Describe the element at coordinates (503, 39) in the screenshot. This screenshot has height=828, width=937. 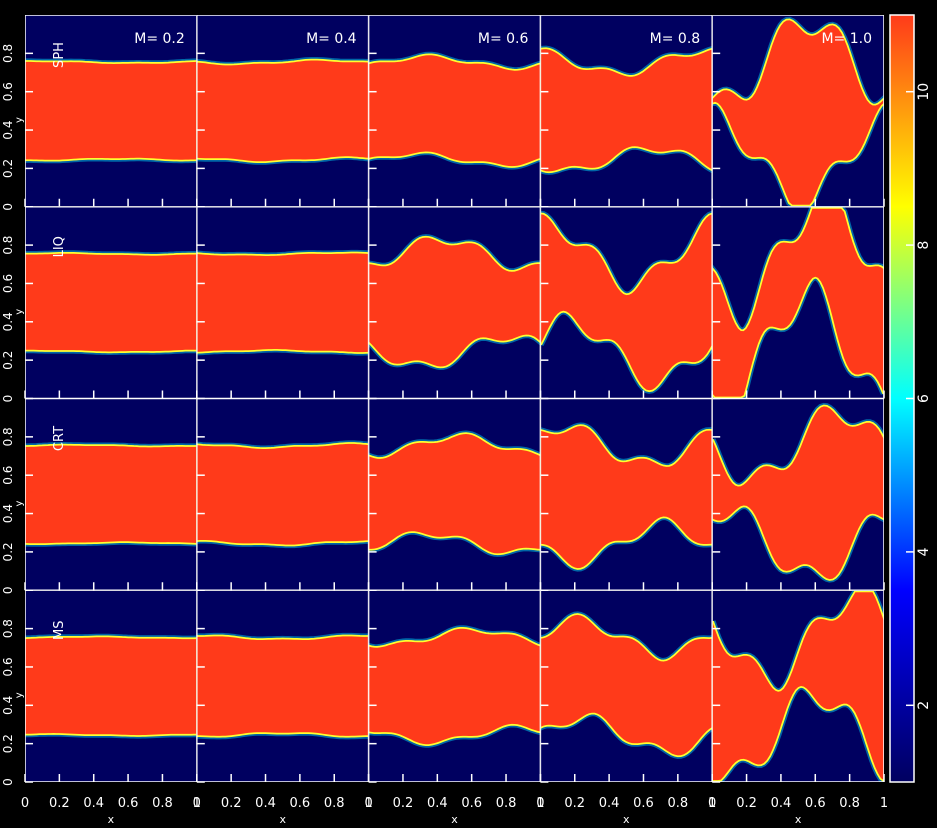
I see `column-label: M= 0.6` at that location.